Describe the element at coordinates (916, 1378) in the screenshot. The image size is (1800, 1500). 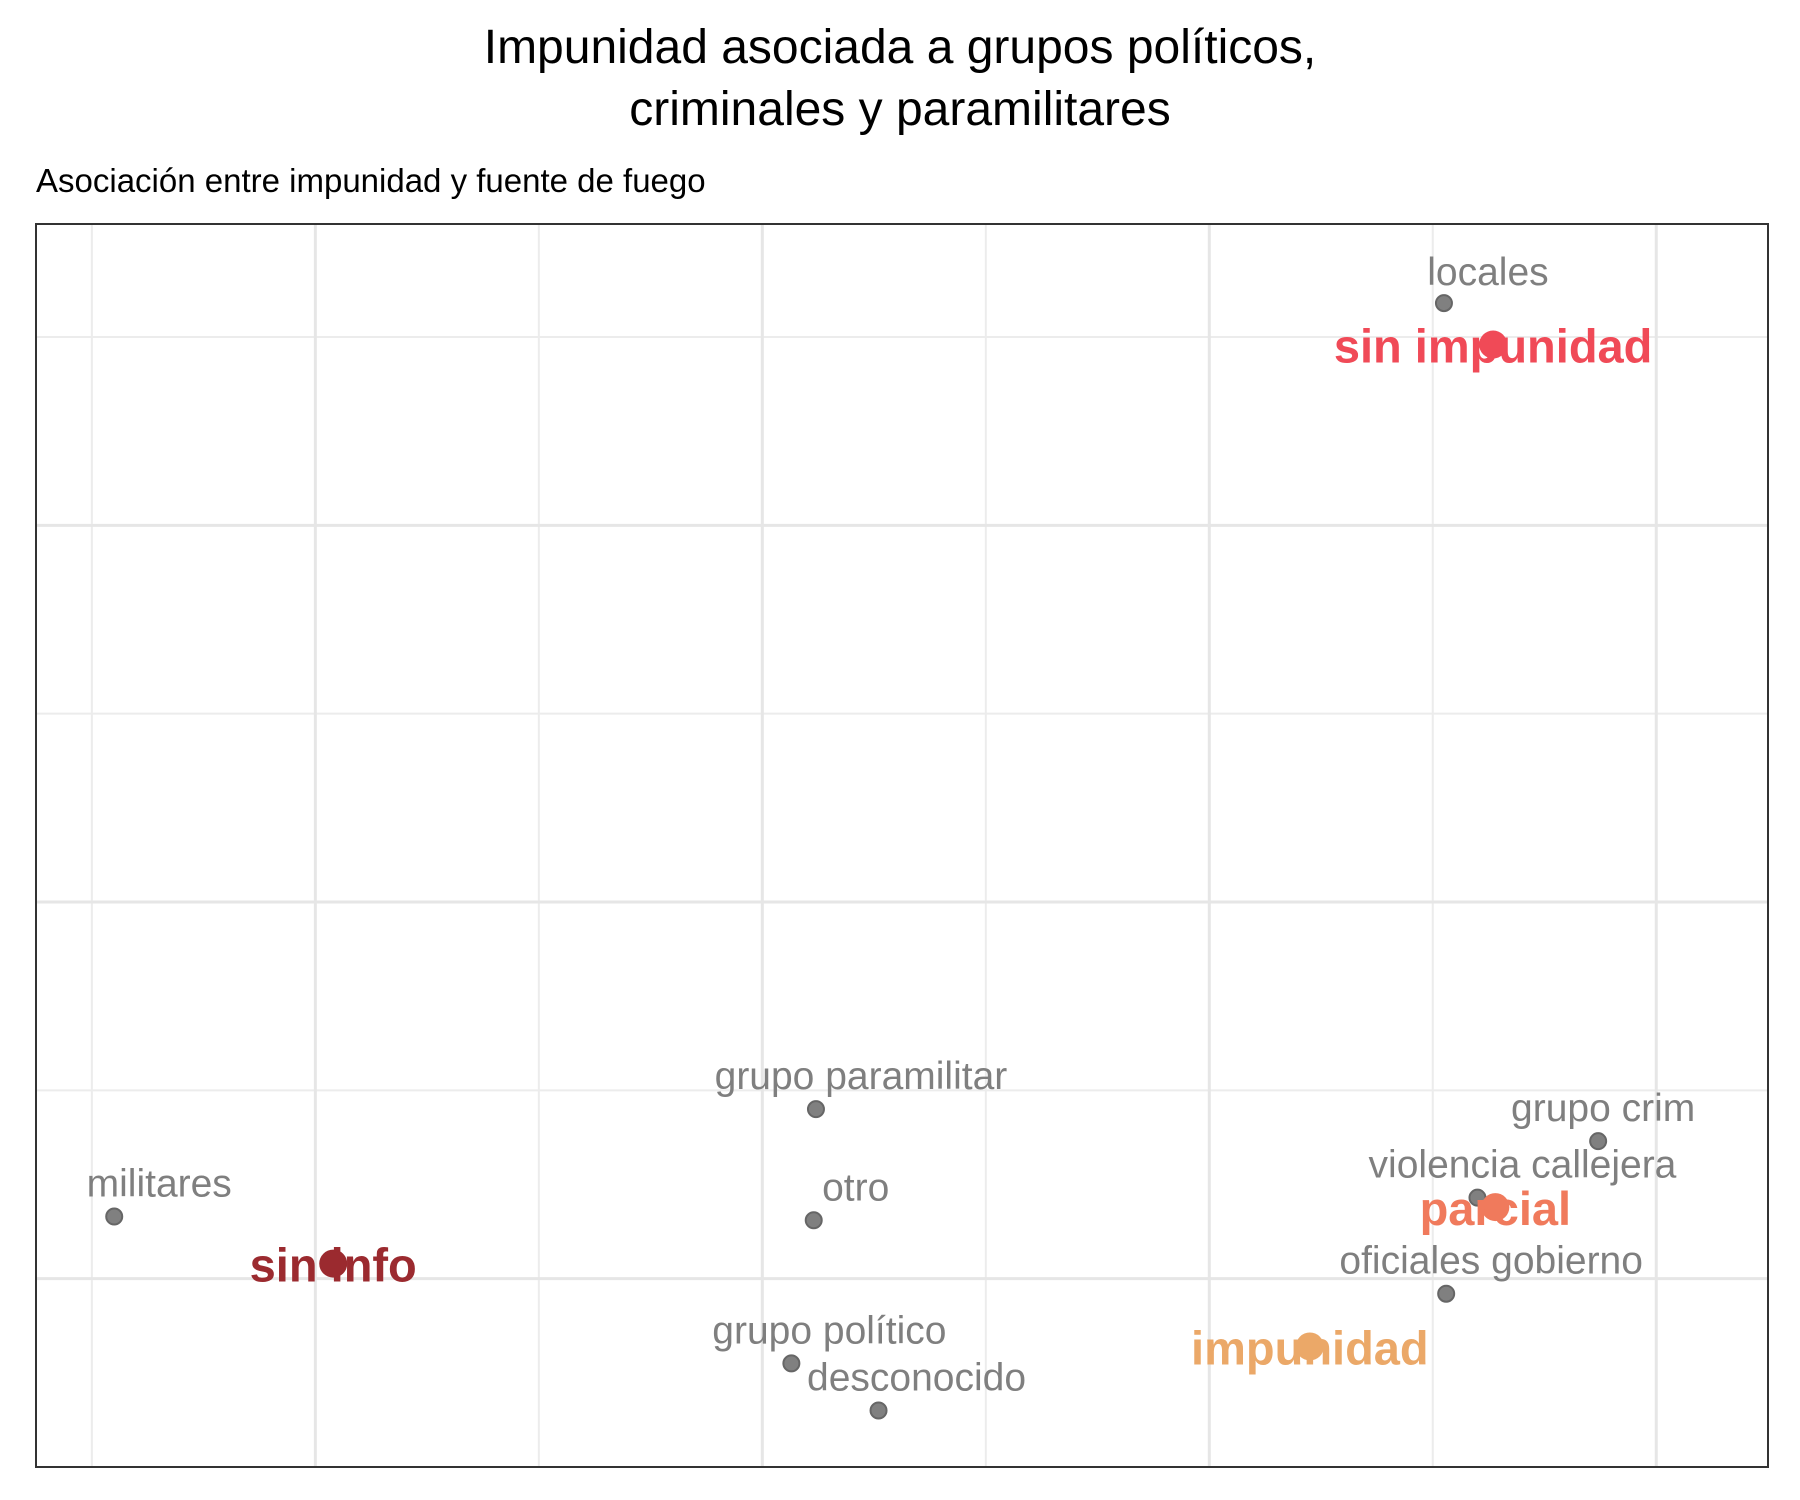
I see `source-point-label: desconocido` at that location.